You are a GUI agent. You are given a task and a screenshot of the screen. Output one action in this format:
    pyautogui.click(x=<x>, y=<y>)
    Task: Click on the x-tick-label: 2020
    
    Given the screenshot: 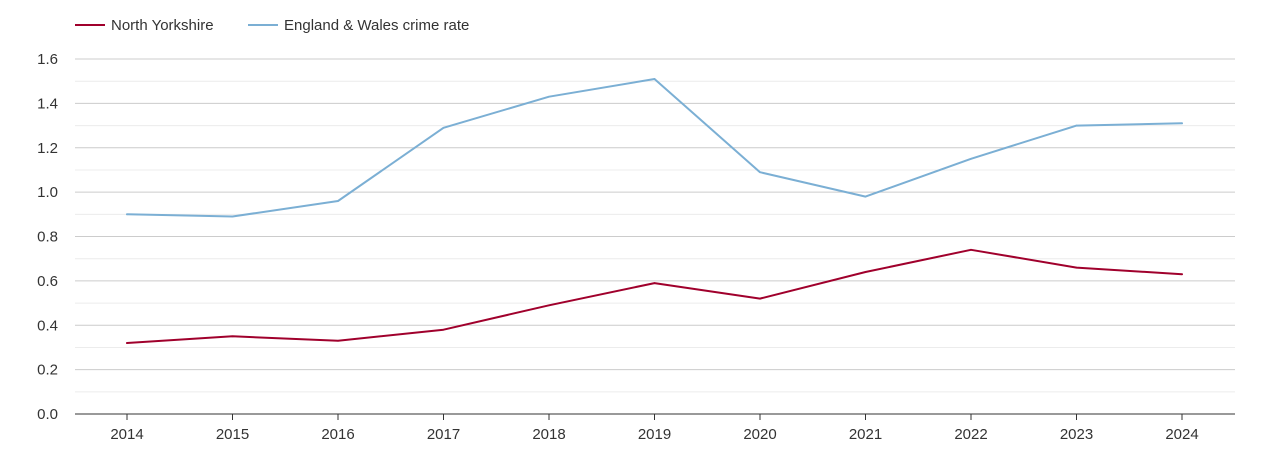 What is the action you would take?
    pyautogui.click(x=759, y=434)
    